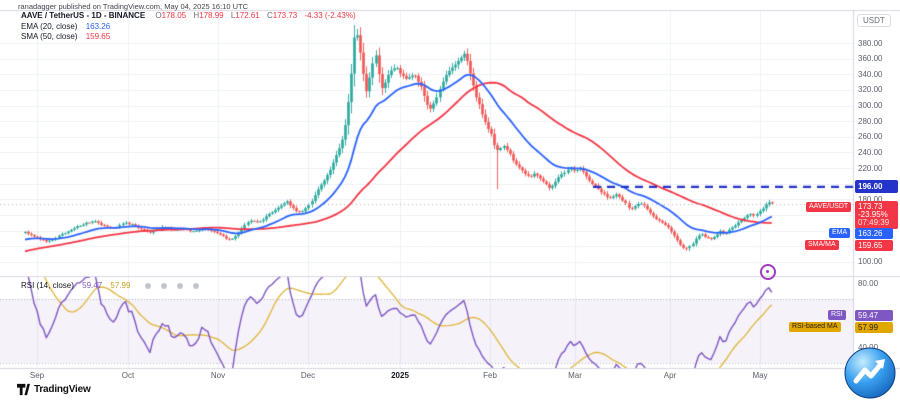  What do you see at coordinates (868, 347) in the screenshot?
I see `rsi-tick-label: 40.00` at bounding box center [868, 347].